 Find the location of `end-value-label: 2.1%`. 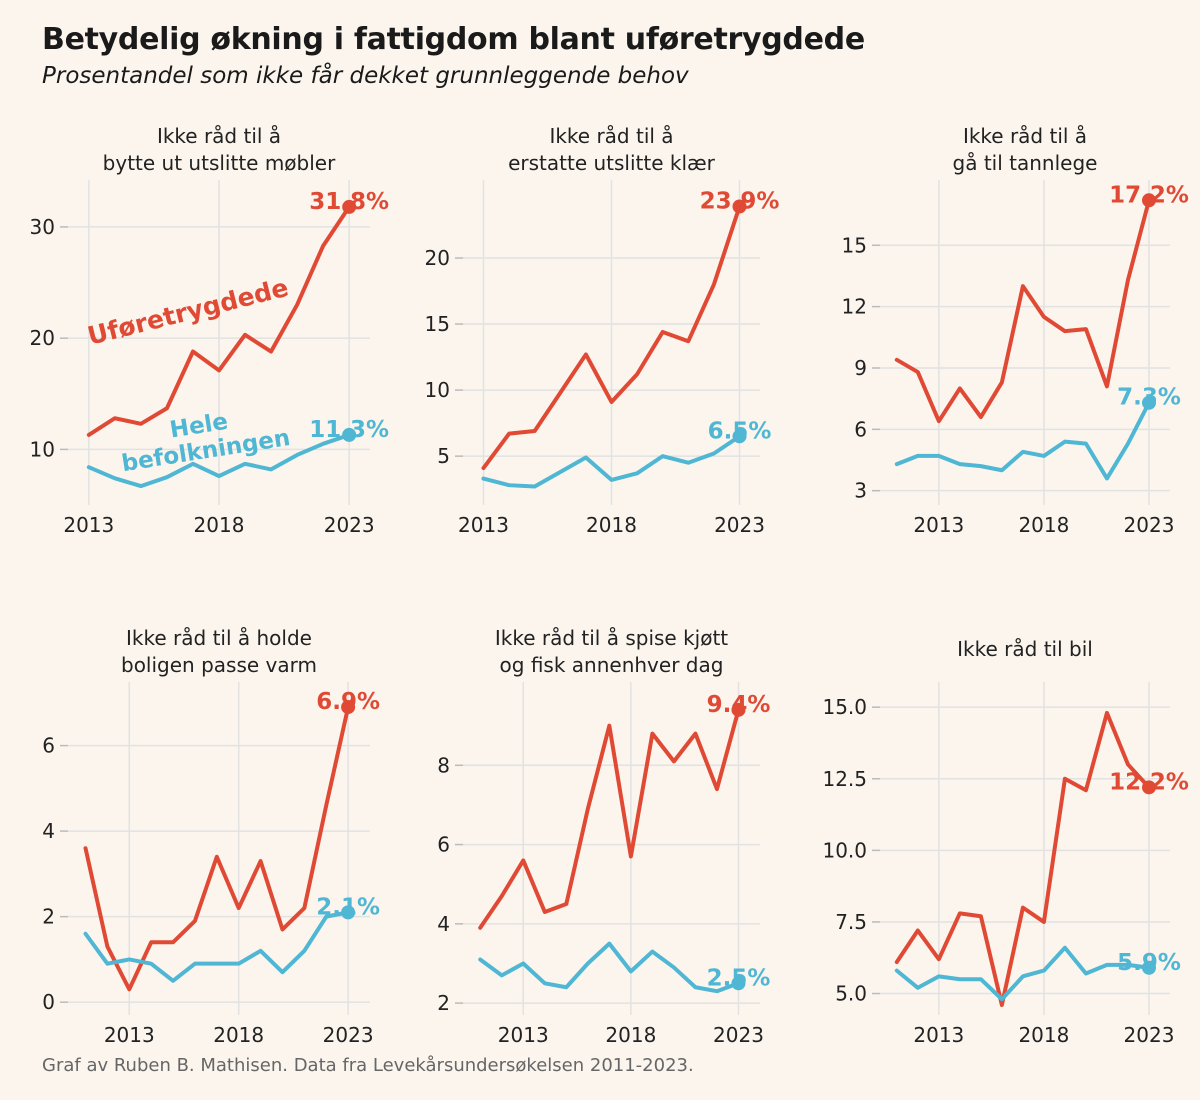

end-value-label: 2.1% is located at coordinates (348, 907).